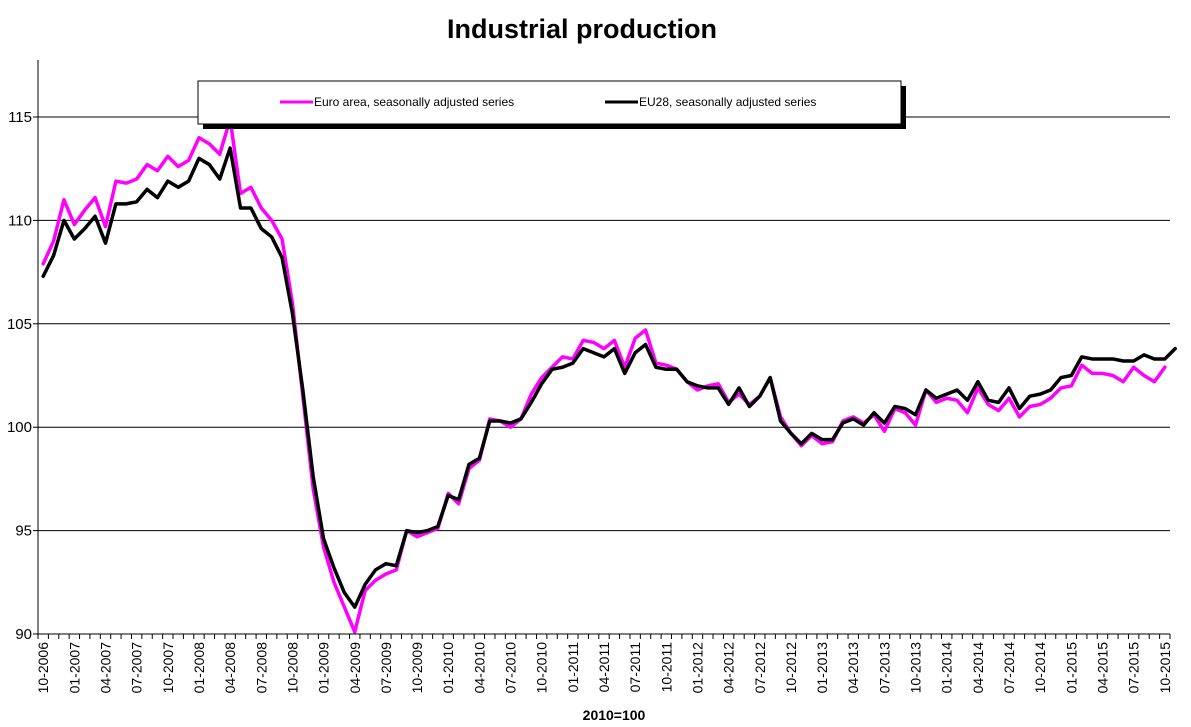  What do you see at coordinates (604, 667) in the screenshot?
I see `x-tick-label: 04-2011` at bounding box center [604, 667].